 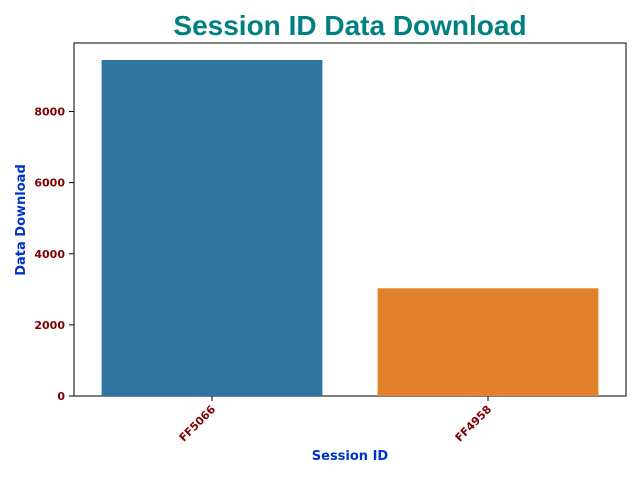 What do you see at coordinates (488, 342) in the screenshot?
I see `bar-ff4958` at bounding box center [488, 342].